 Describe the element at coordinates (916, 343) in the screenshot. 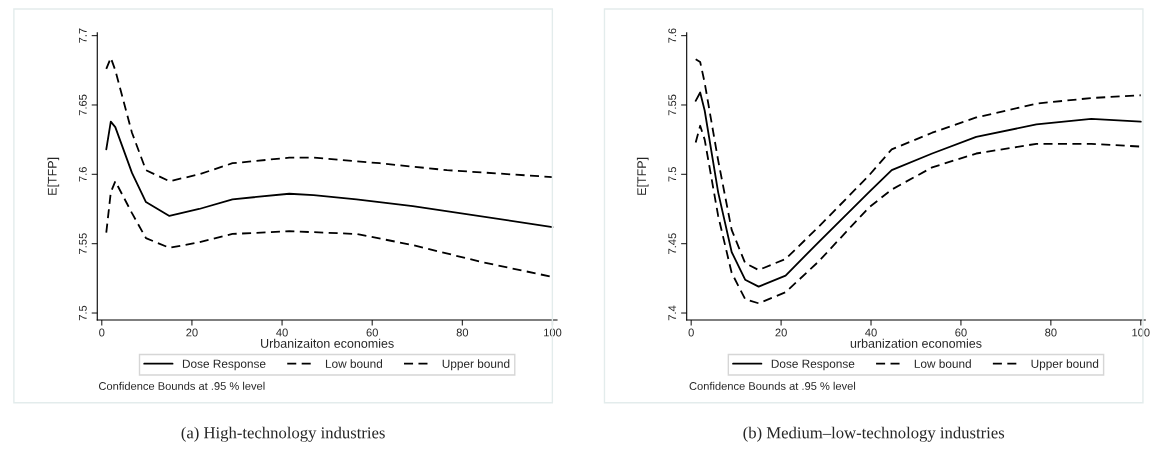

I see `x-axis-title: urbanization economies` at that location.